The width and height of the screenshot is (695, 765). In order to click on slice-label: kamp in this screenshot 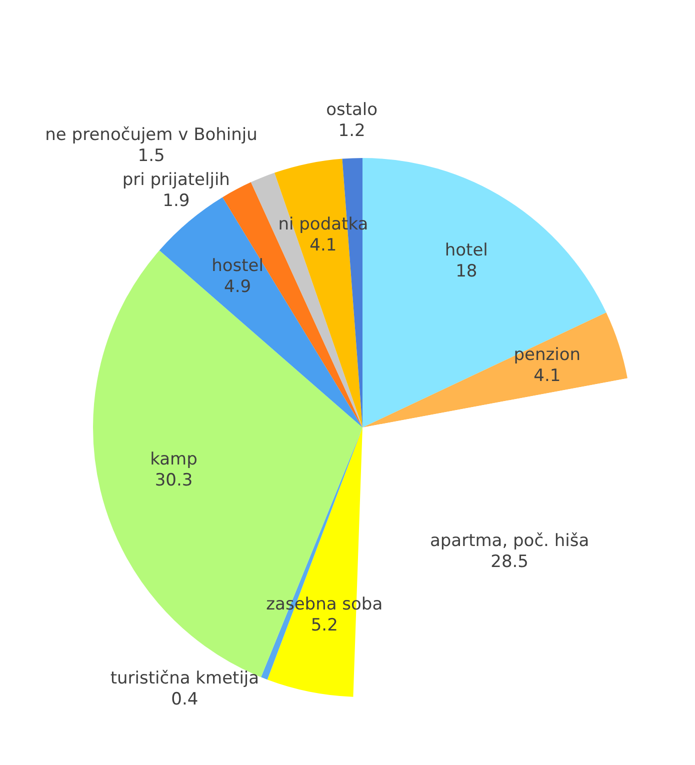, I will do `click(174, 459)`.